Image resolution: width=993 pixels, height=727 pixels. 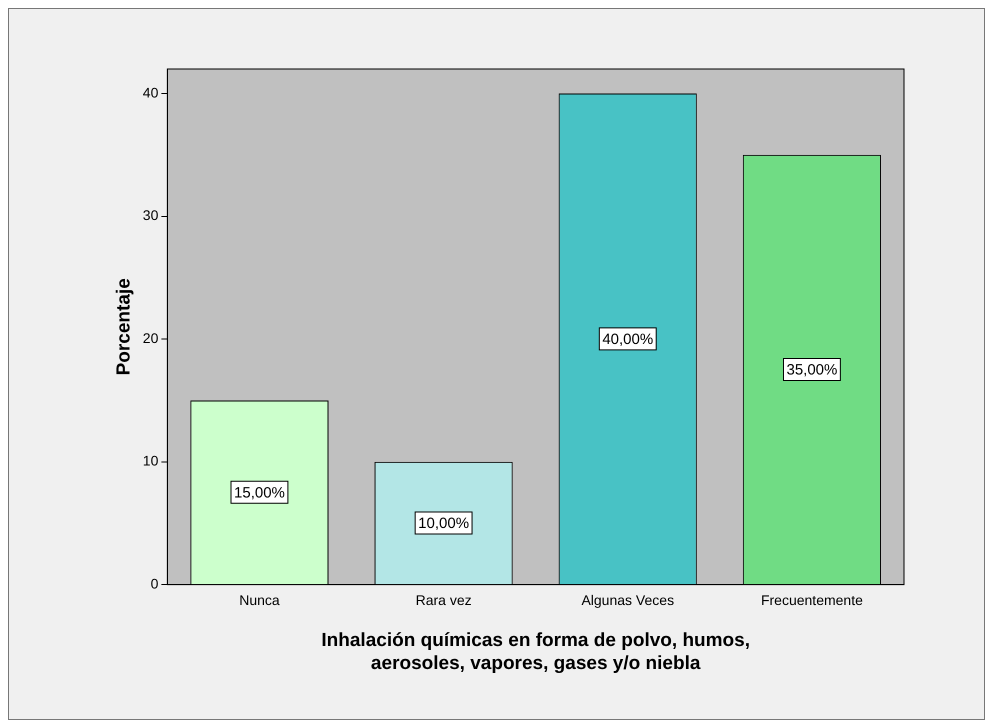 I want to click on x-tick-label: Algunas Veces, so click(x=627, y=600).